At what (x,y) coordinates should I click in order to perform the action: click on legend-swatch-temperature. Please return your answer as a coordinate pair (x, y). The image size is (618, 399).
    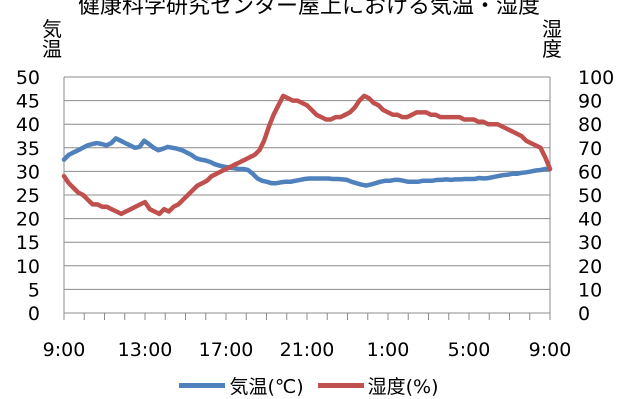
    Looking at the image, I should click on (202, 385).